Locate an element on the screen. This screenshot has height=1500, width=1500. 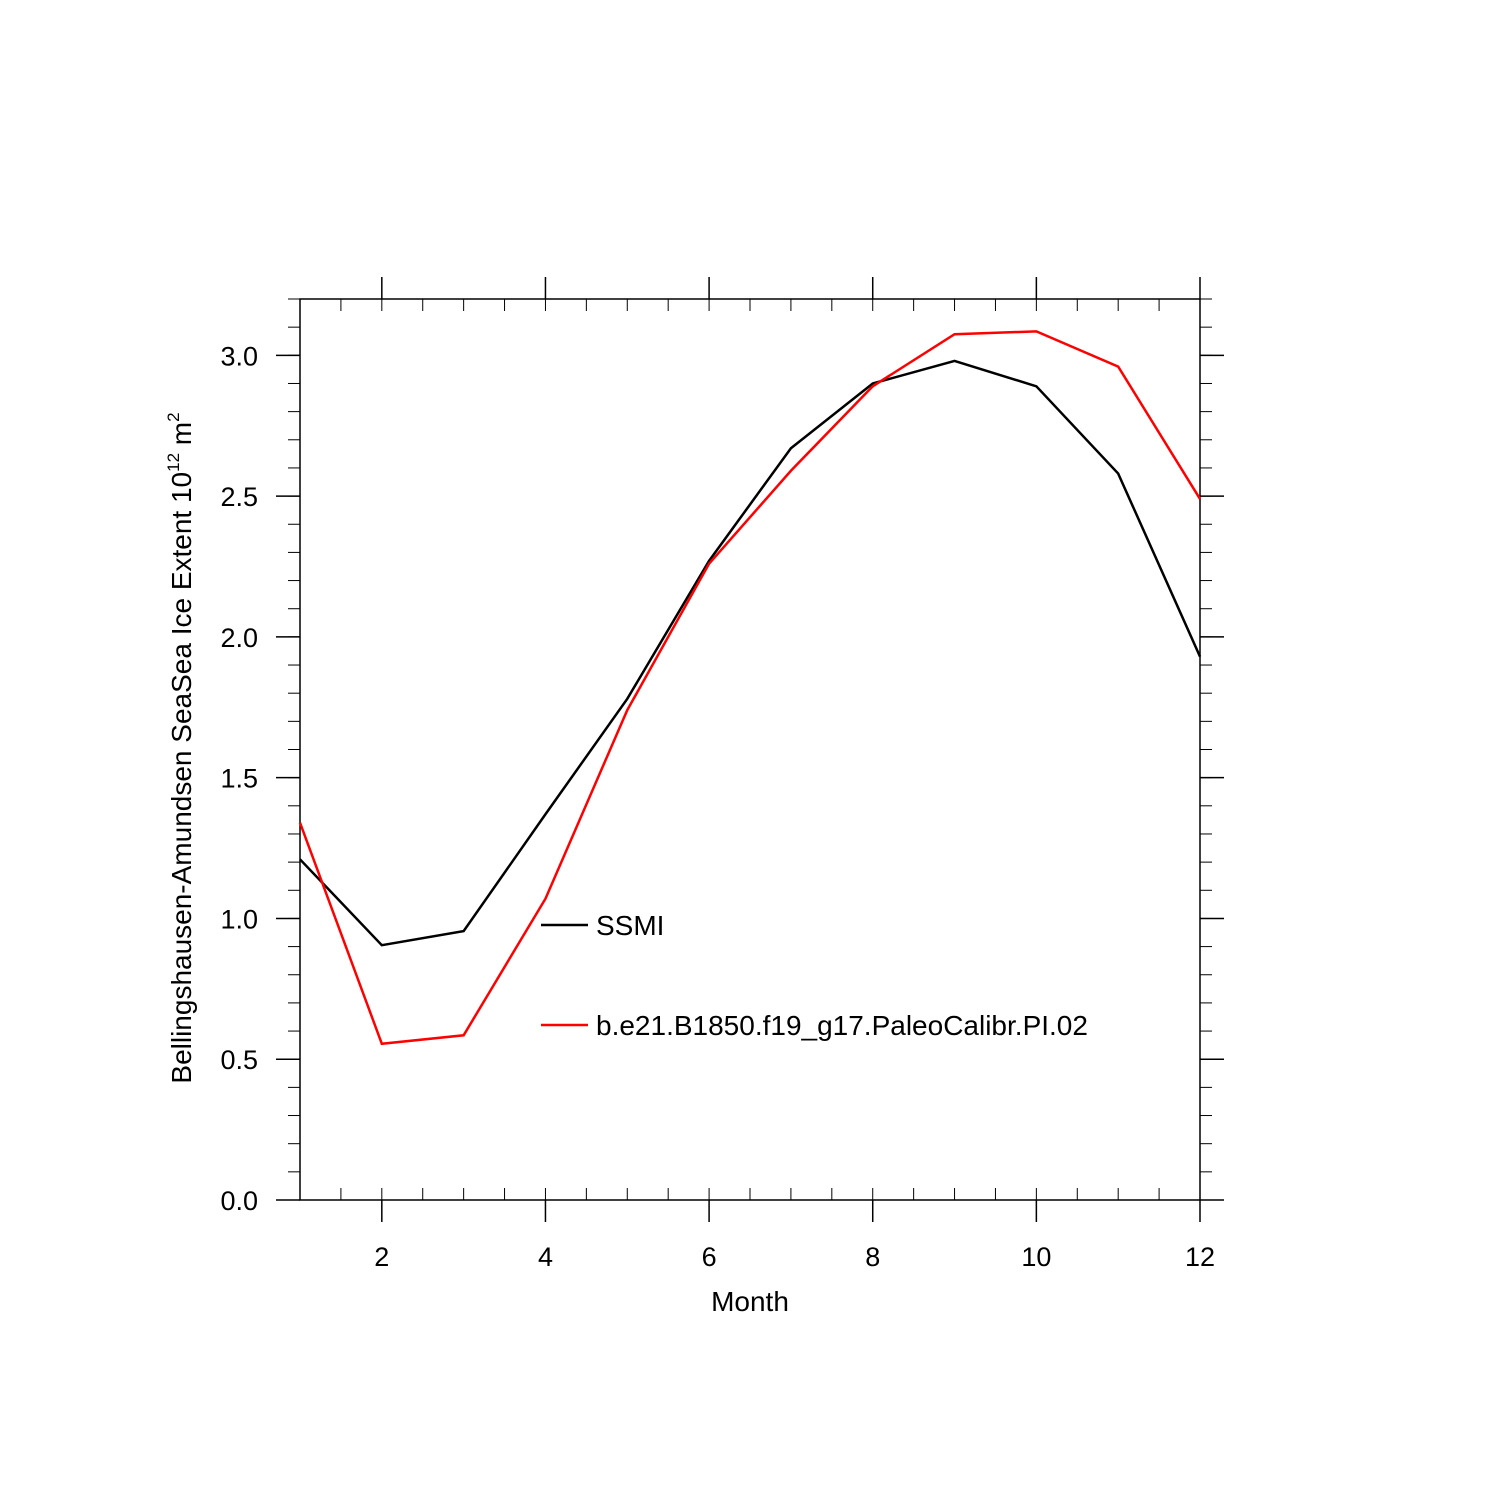
y-tick-label: 2.0 is located at coordinates (239, 638).